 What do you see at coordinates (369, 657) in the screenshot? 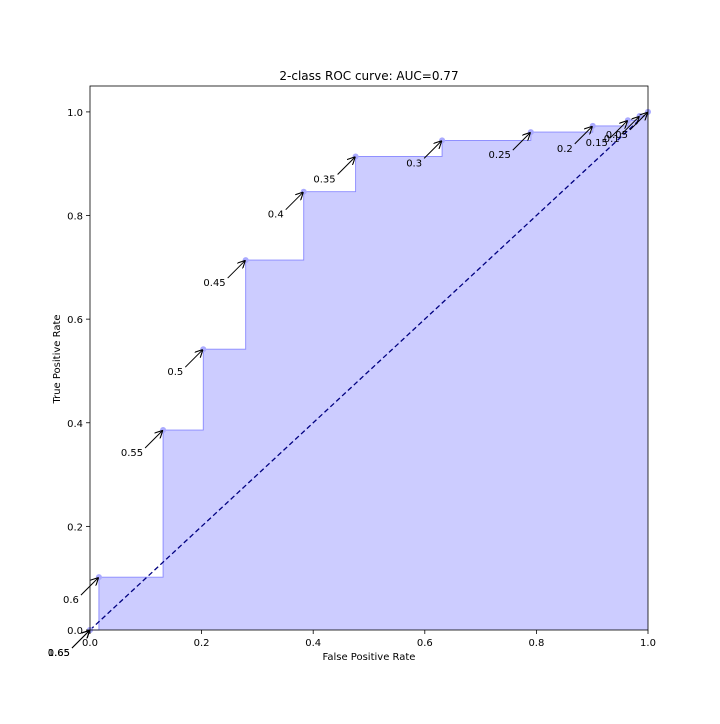
I see `x-axis-label: False Positive Rate` at bounding box center [369, 657].